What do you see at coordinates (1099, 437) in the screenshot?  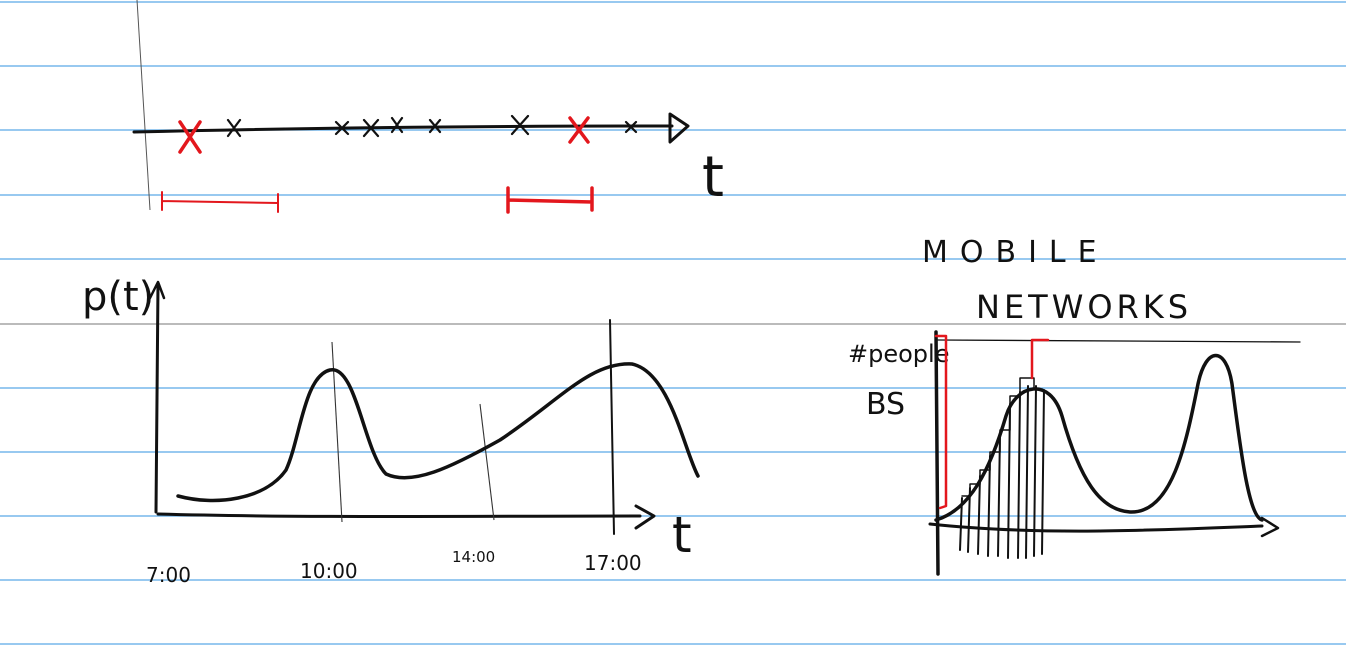 I see `traffic-curve` at bounding box center [1099, 437].